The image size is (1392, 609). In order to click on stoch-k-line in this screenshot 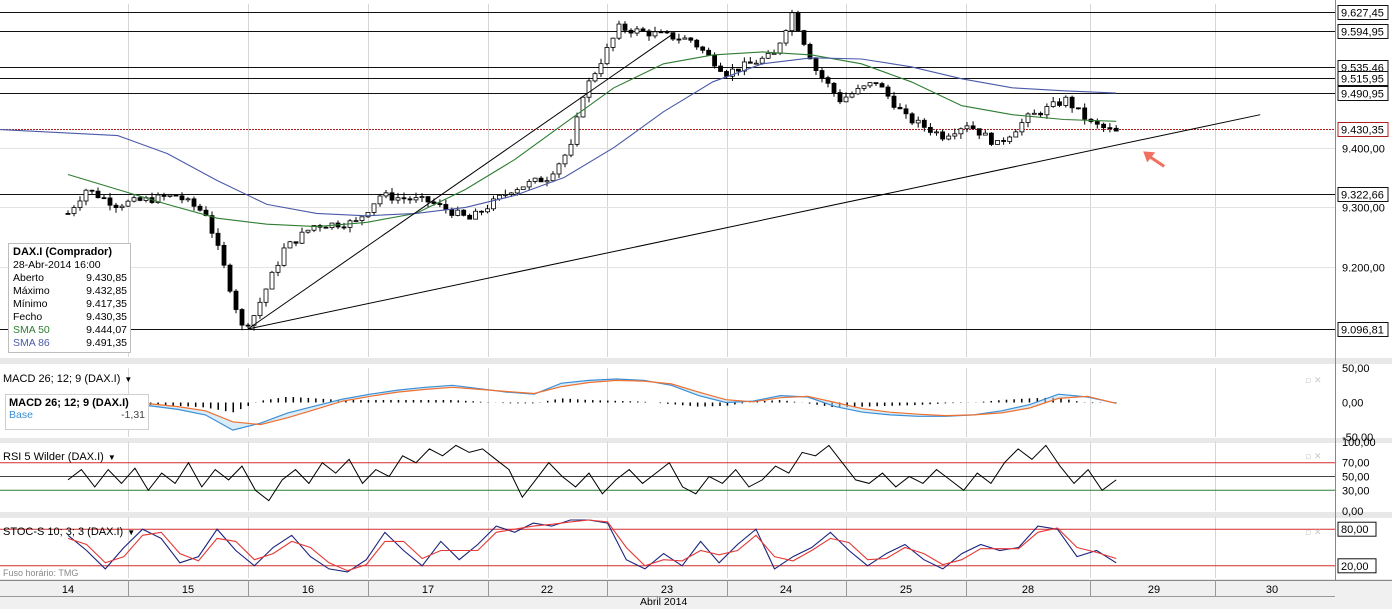, I will do `click(592, 546)`.